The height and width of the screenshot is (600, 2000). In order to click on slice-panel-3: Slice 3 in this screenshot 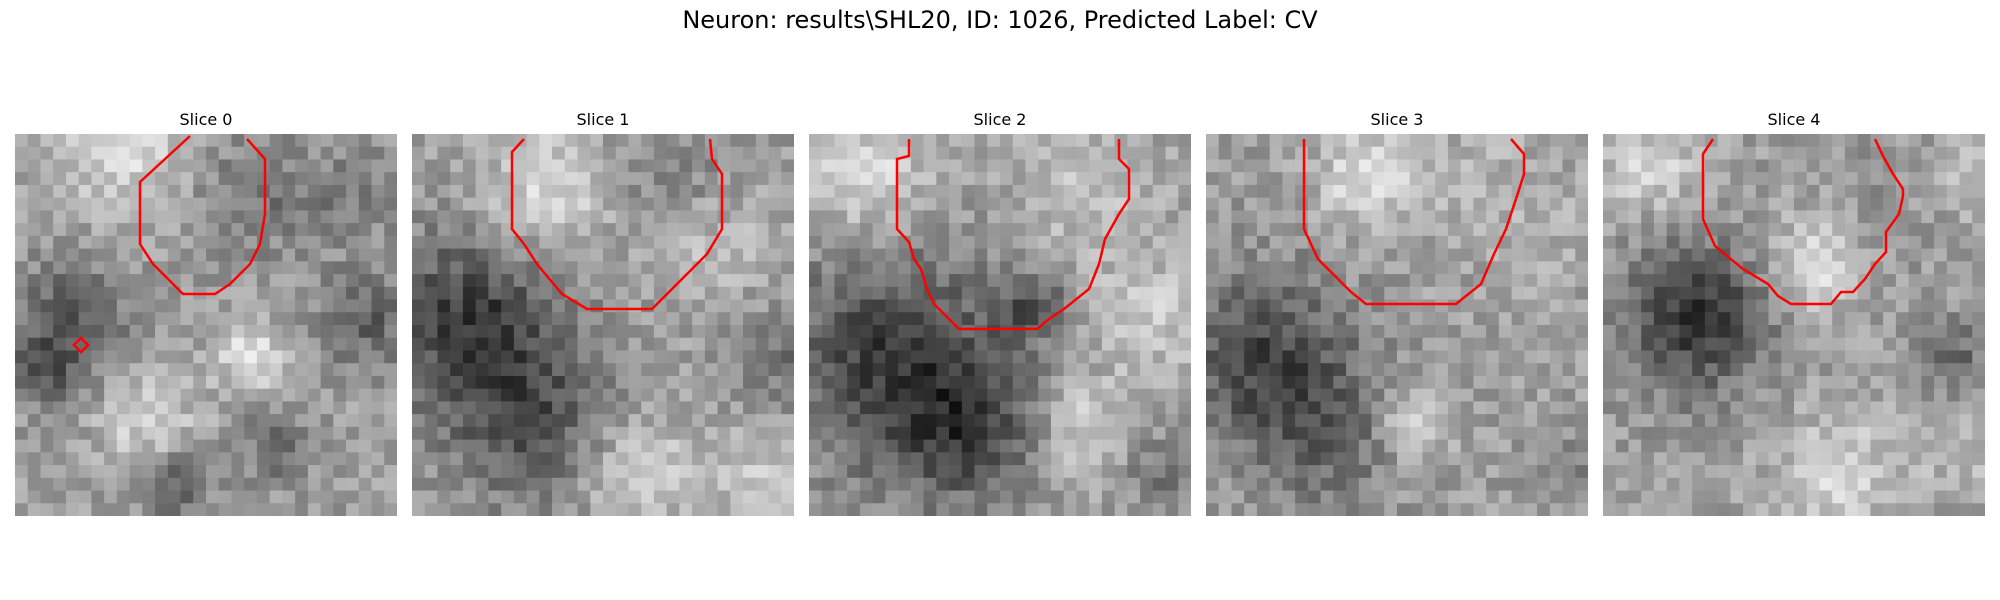, I will do `click(1397, 312)`.